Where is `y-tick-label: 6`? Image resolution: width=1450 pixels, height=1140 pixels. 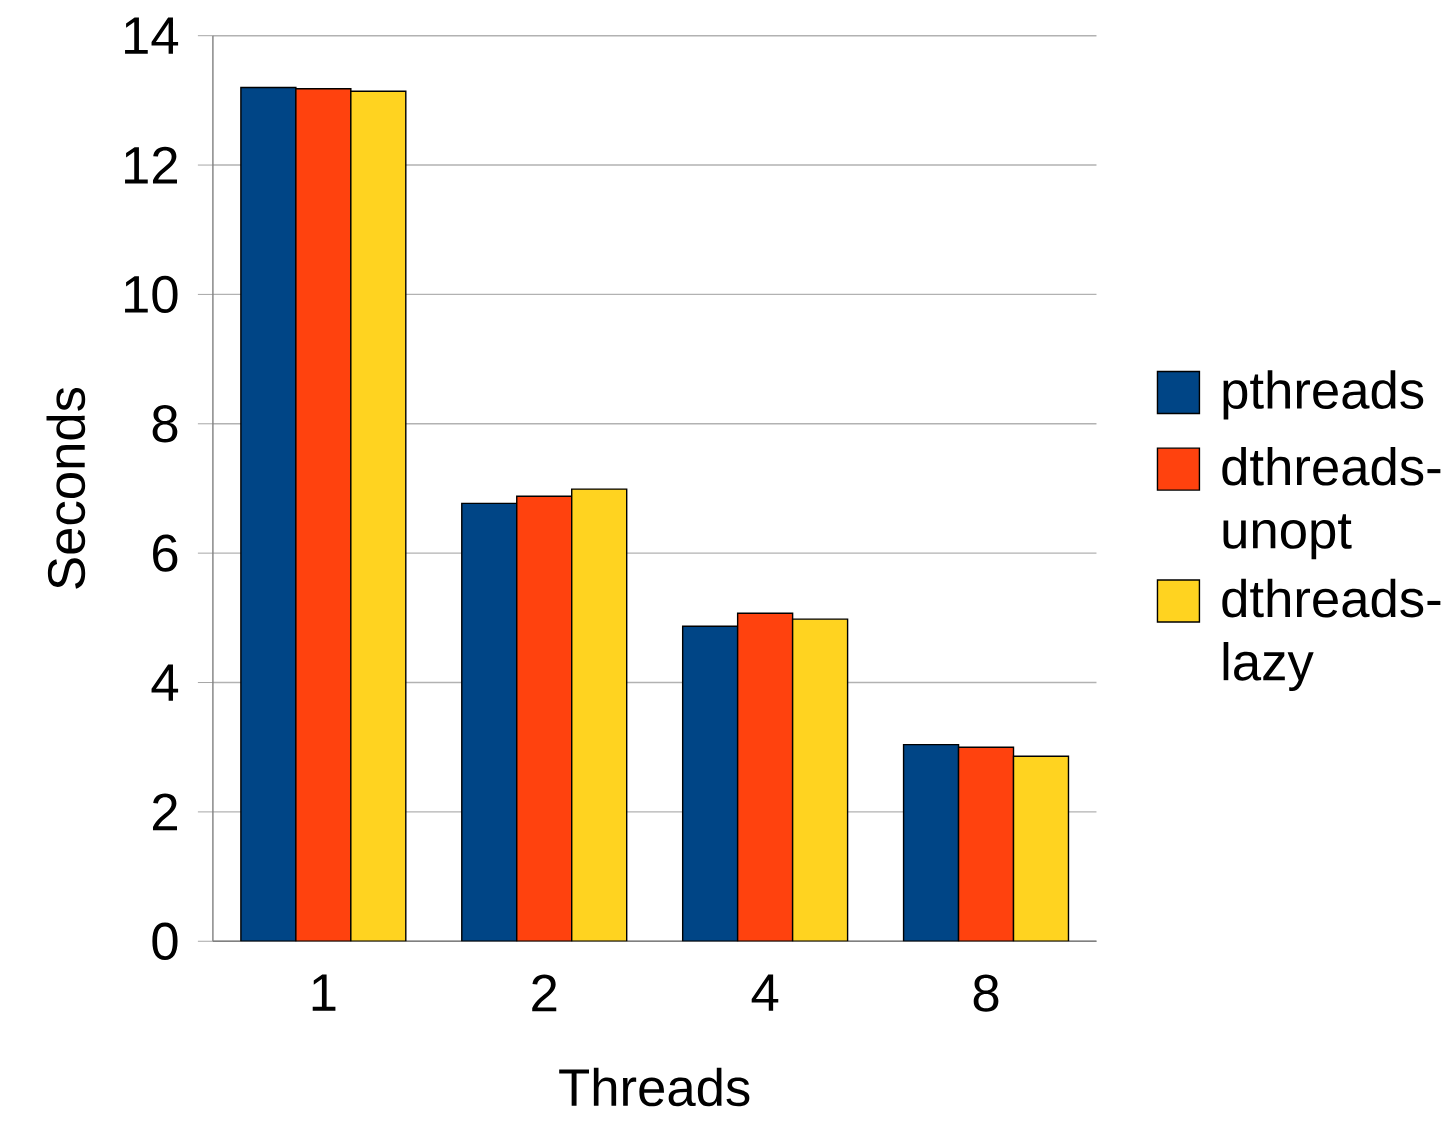 y-tick-label: 6 is located at coordinates (165, 553).